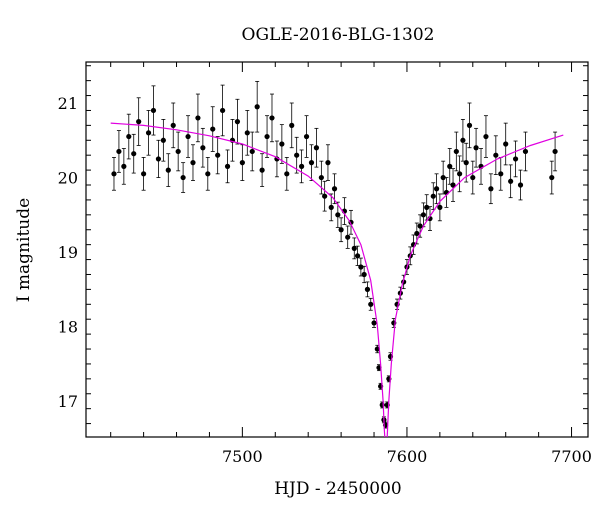  Describe the element at coordinates (24, 250) in the screenshot. I see `y-axis-label: I magnitude` at that location.